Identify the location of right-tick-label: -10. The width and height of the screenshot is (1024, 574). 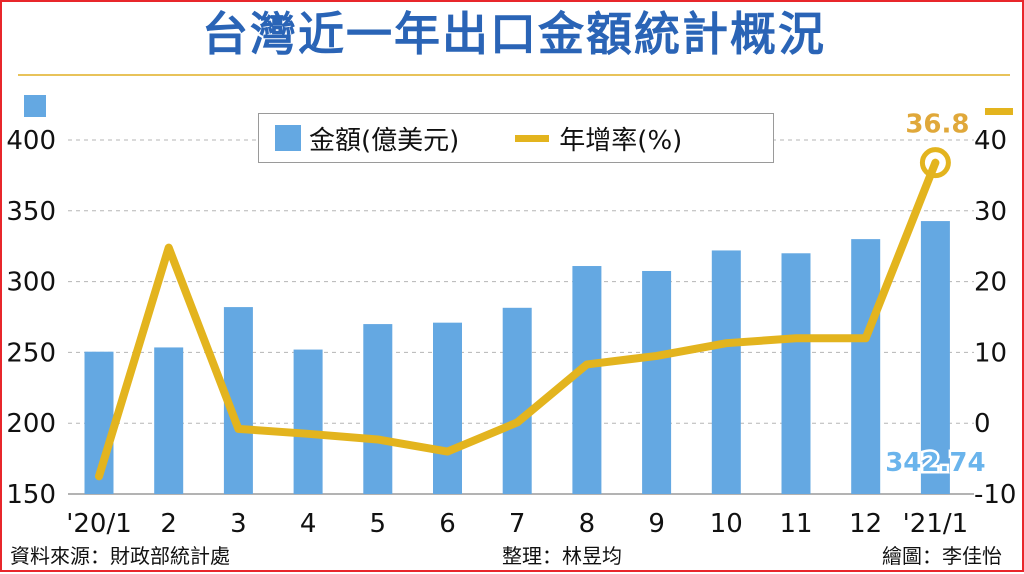
(995, 495).